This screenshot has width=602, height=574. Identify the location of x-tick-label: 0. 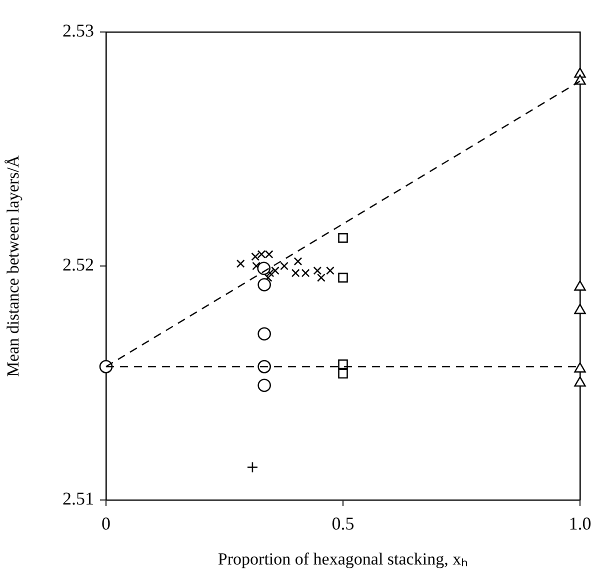
(106, 524).